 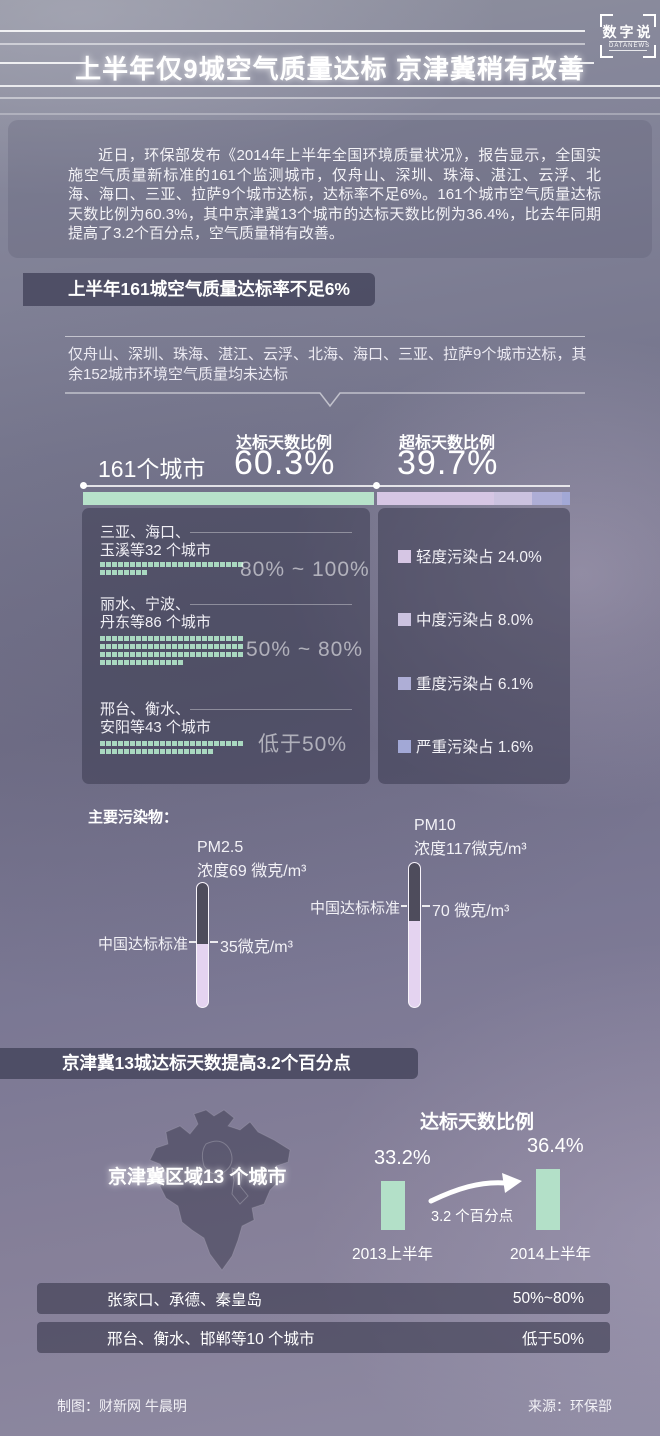 I want to click on pm10-standard-value: 70 微克/m³, so click(x=471, y=911).